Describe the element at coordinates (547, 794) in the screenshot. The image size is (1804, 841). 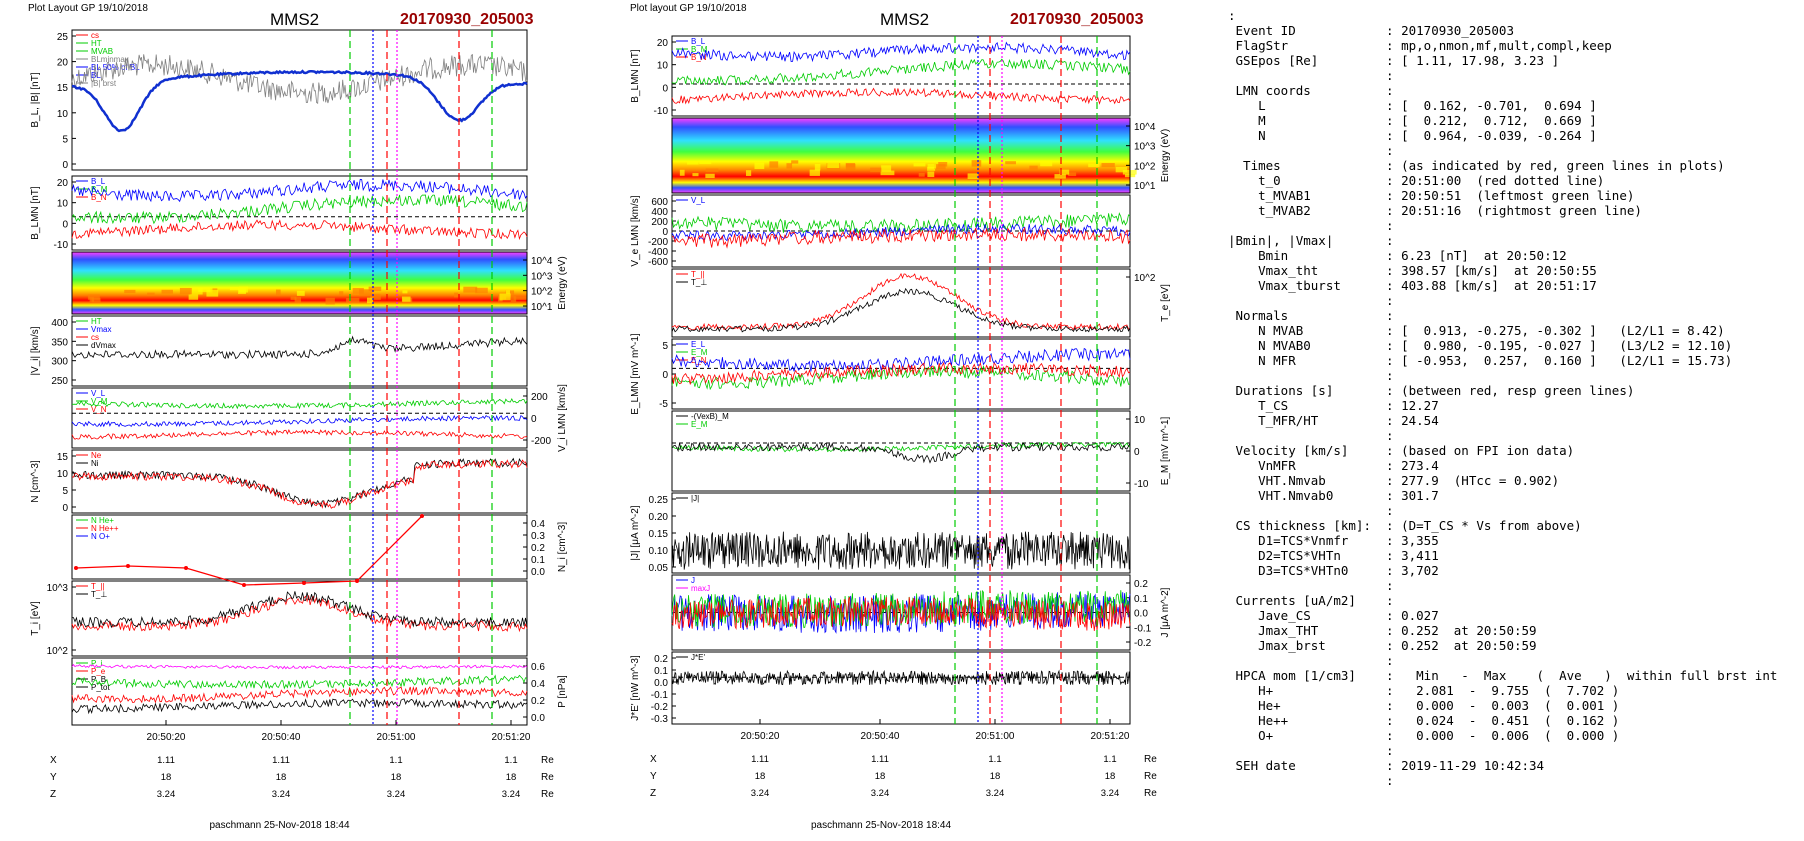
I see `position-unit: Re` at that location.